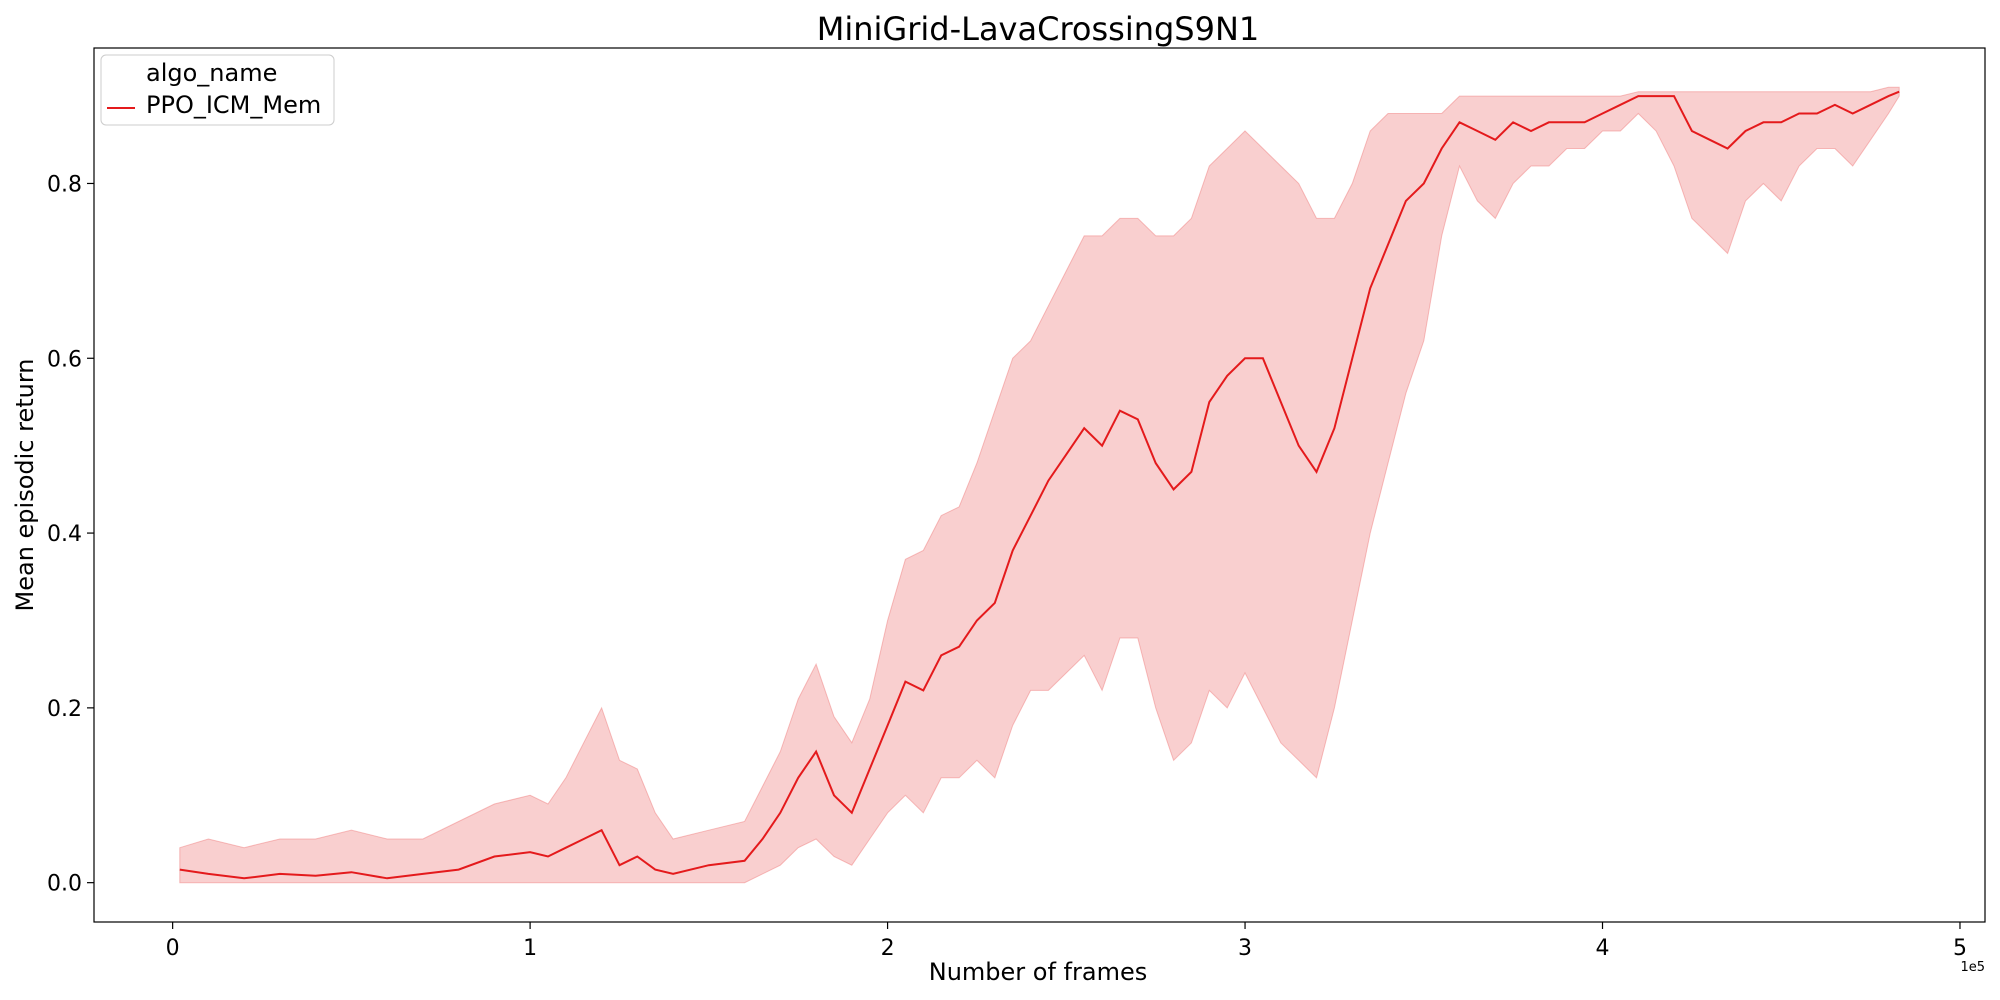  What do you see at coordinates (888, 948) in the screenshot?
I see `x-tick-label: 2` at bounding box center [888, 948].